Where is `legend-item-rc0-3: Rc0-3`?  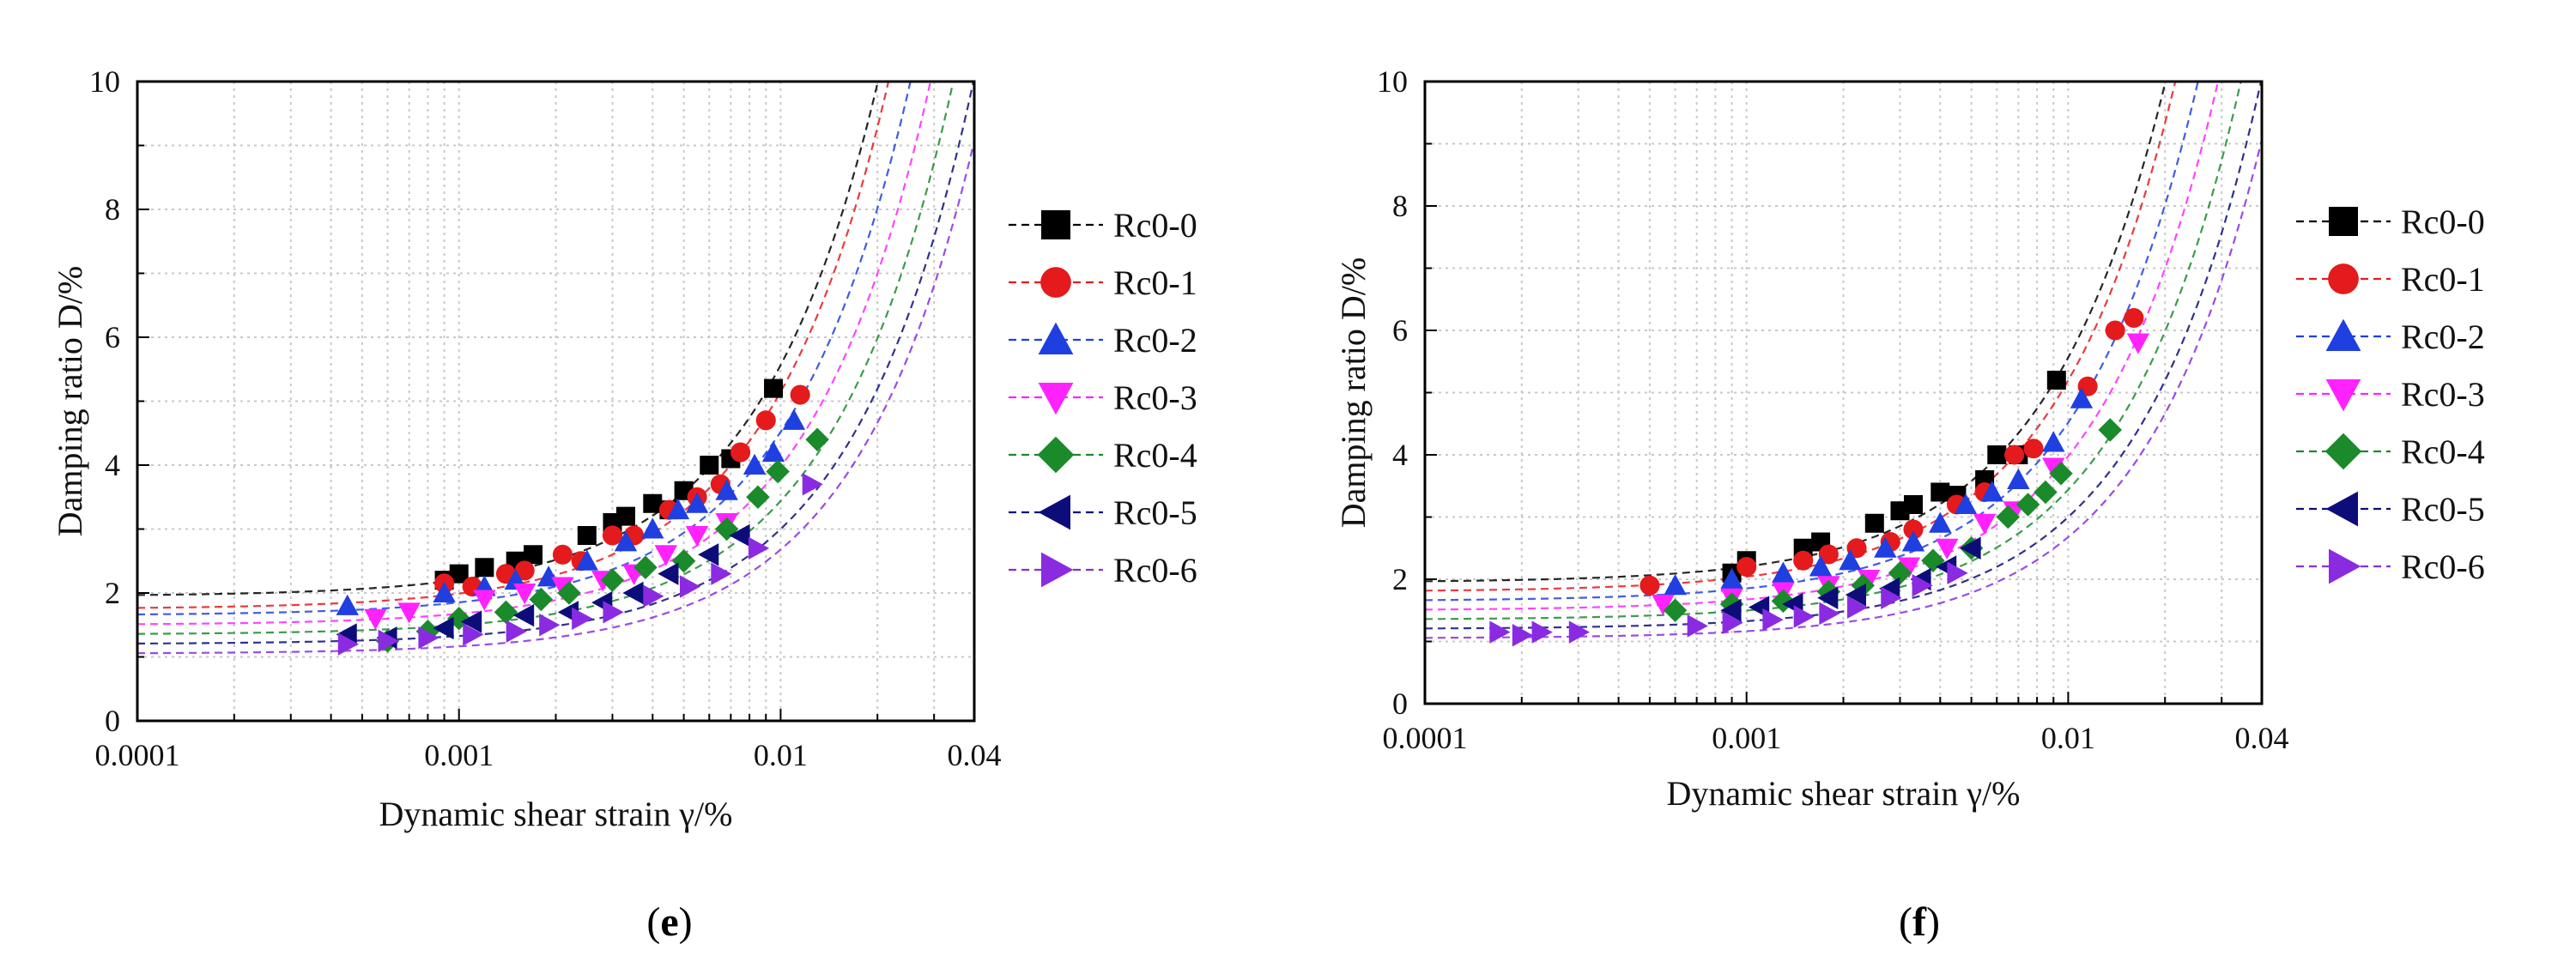 legend-item-rc0-3: Rc0-3 is located at coordinates (1103, 398).